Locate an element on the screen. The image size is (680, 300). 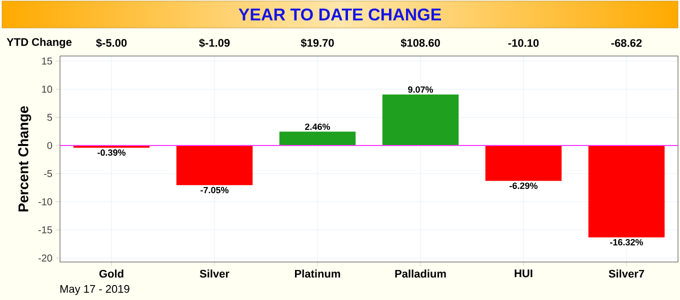
data-label: -16.32% is located at coordinates (627, 242).